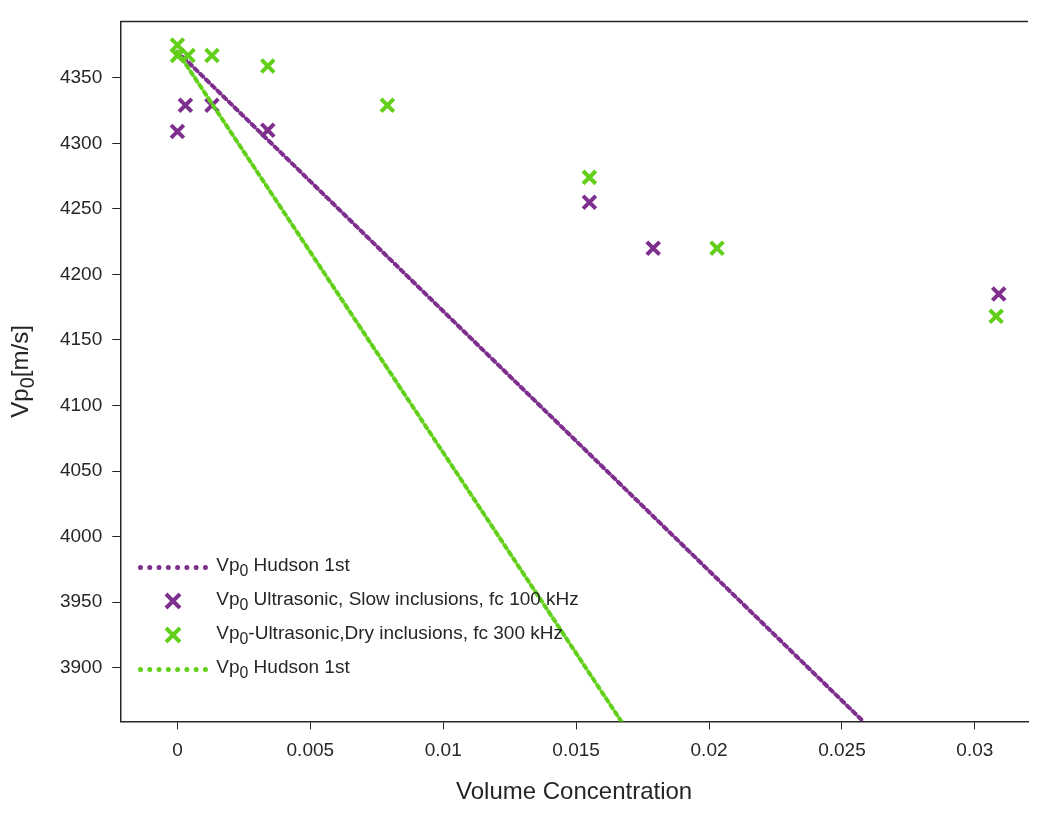  What do you see at coordinates (389, 635) in the screenshot?
I see `legend-label: Vp$_{0}$-Ultrasonic,Dry inclusions, fc 300 kHz` at bounding box center [389, 635].